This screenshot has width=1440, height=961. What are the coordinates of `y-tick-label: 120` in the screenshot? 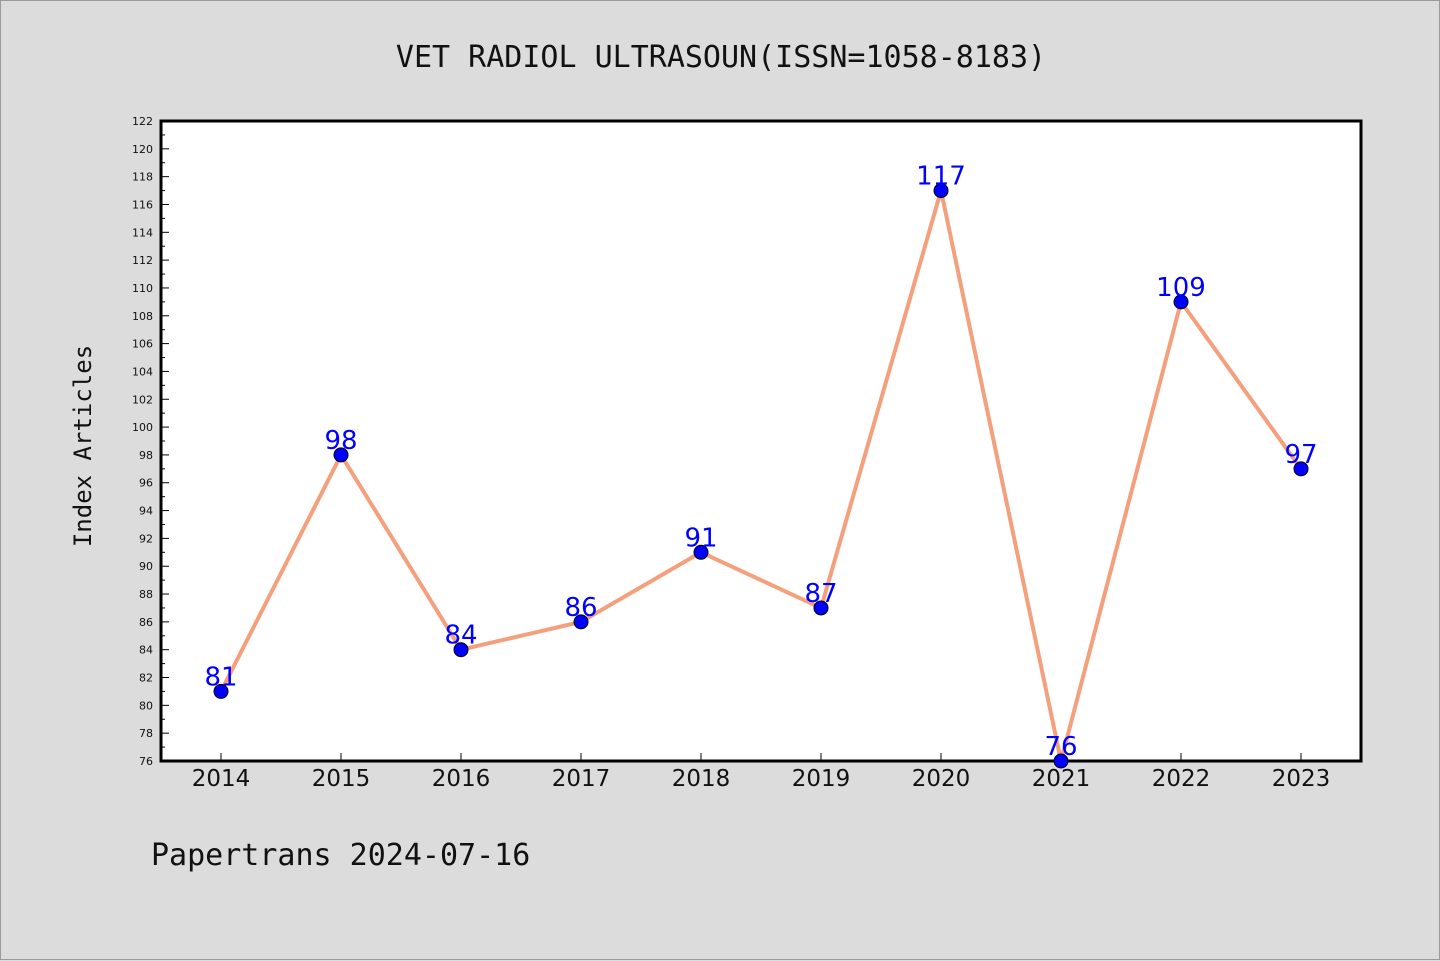 It's located at (142, 149).